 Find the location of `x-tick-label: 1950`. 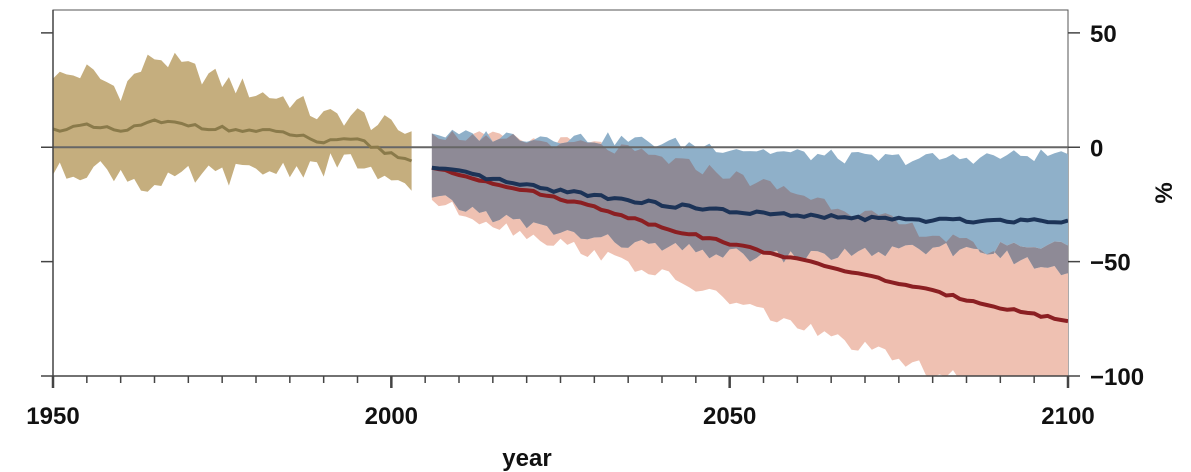

x-tick-label: 1950 is located at coordinates (52, 416).